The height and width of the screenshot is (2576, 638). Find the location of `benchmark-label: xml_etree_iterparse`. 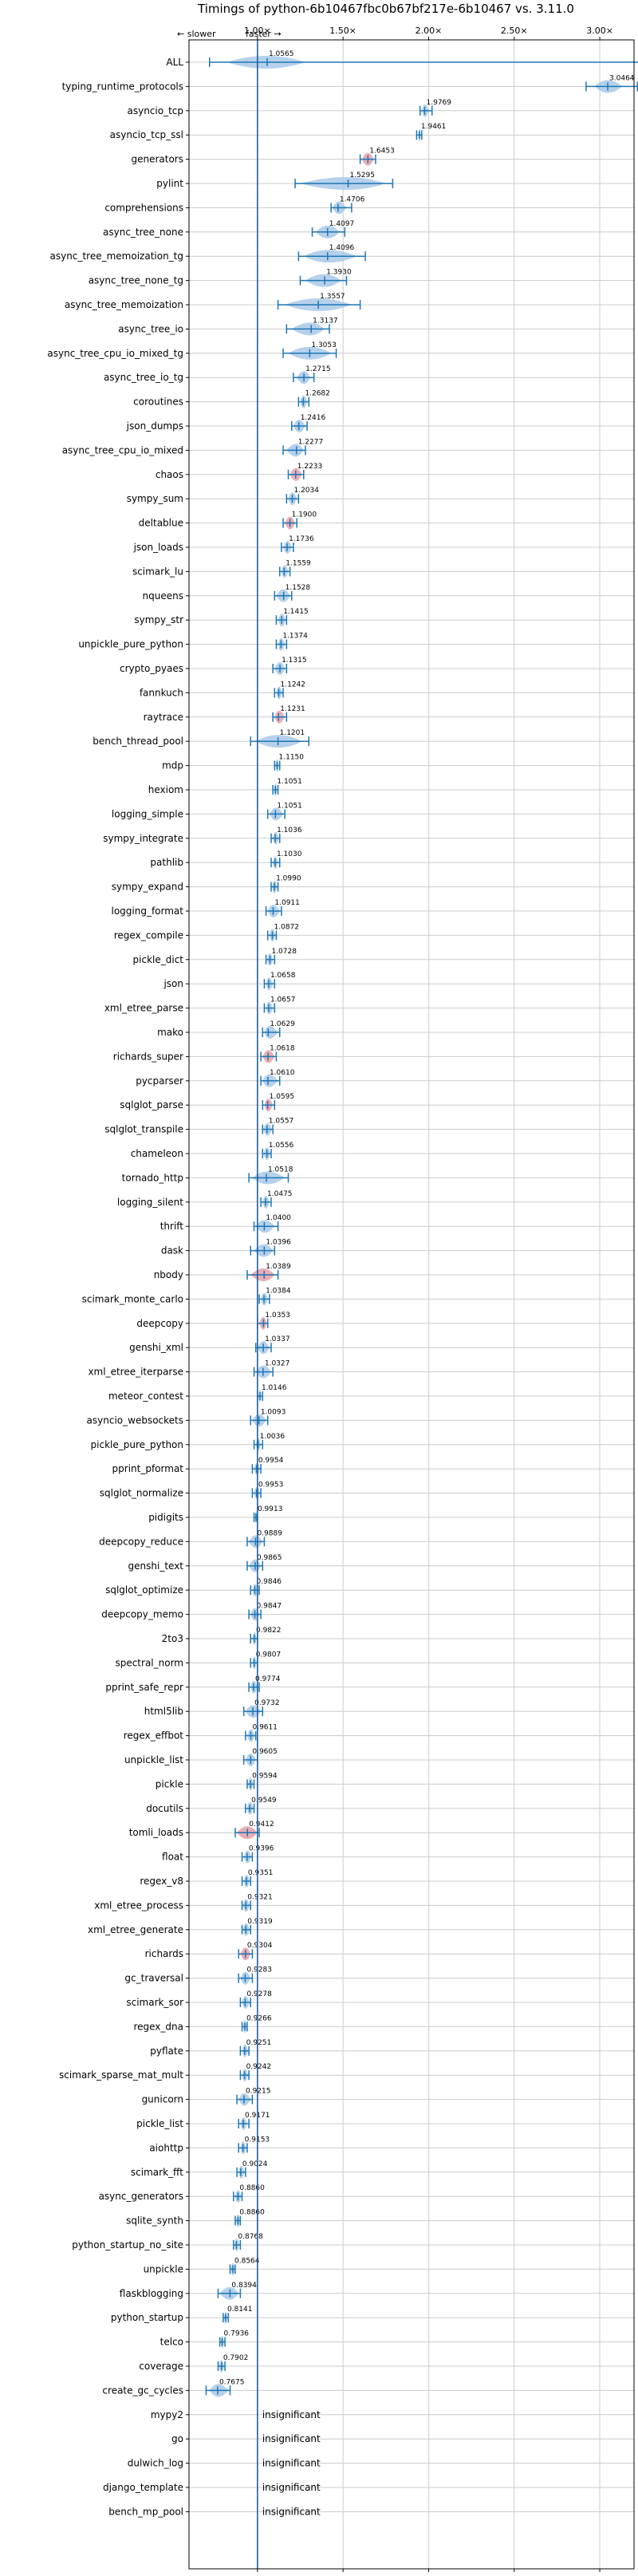

benchmark-label: xml_etree_iterparse is located at coordinates (136, 1372).